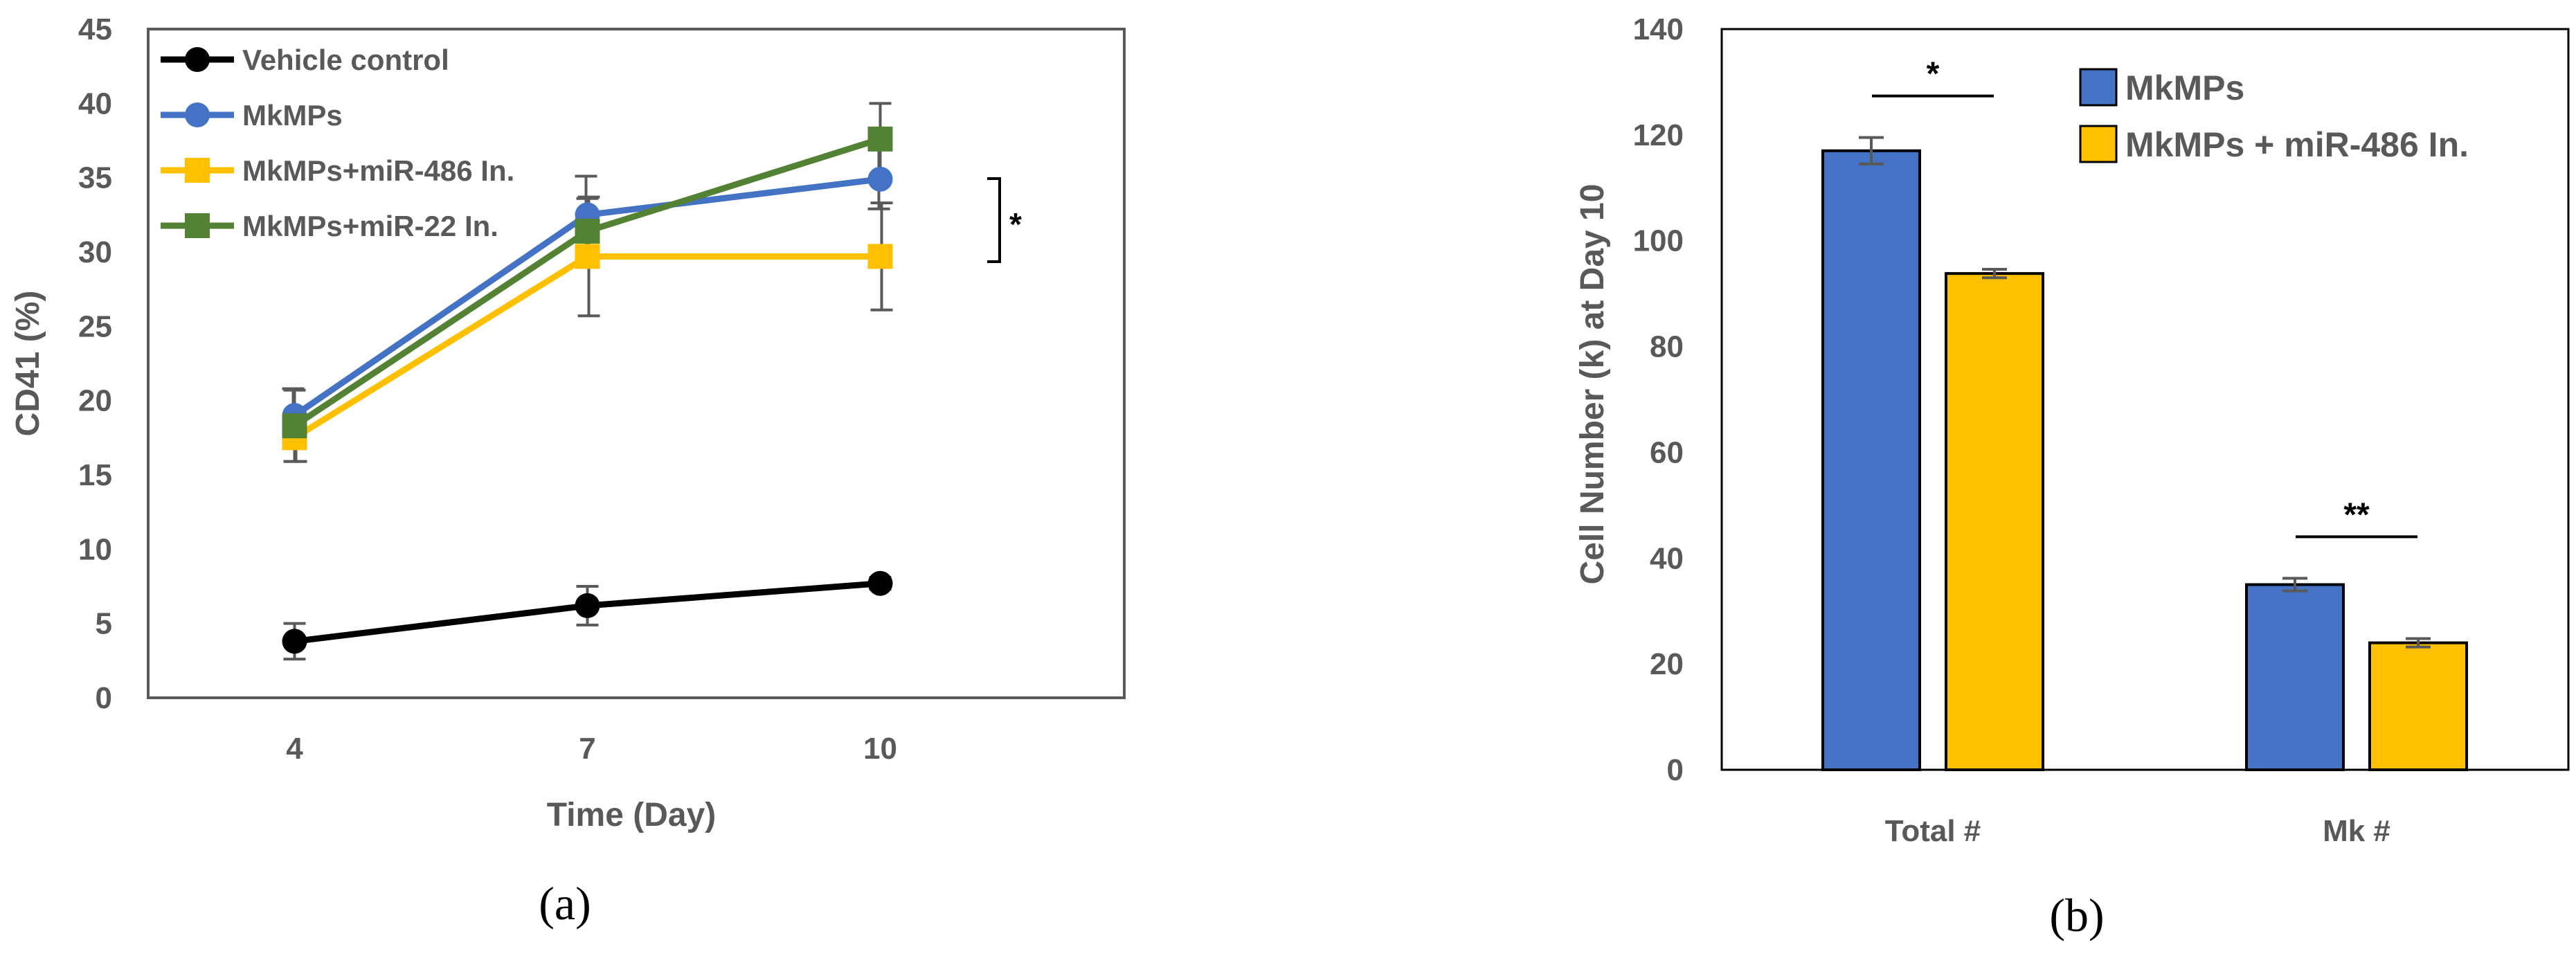  What do you see at coordinates (378, 170) in the screenshot?
I see `legend-label: MkMPs+miR-486 In.` at bounding box center [378, 170].